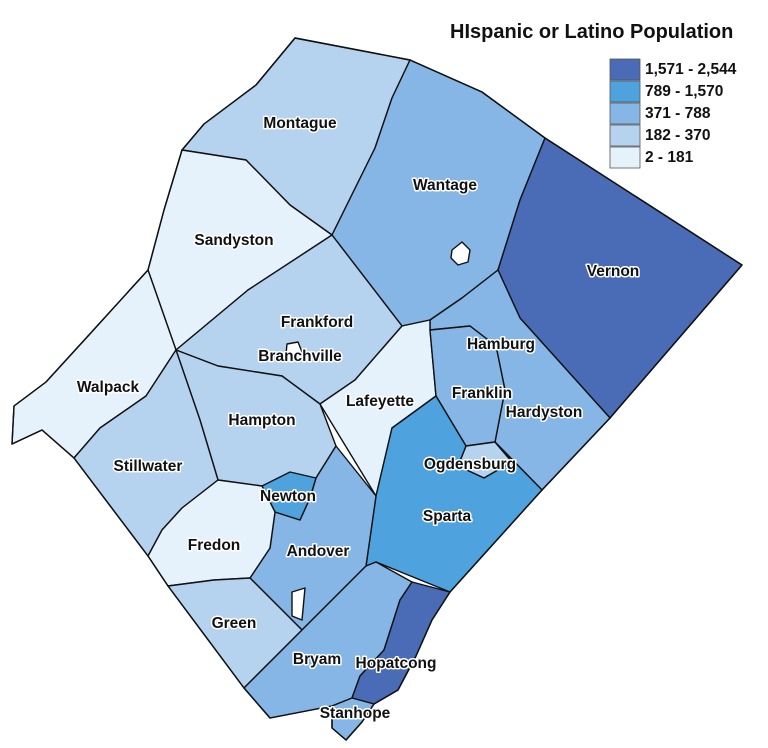 Image resolution: width=768 pixels, height=748 pixels. Describe the element at coordinates (234, 623) in the screenshot. I see `label-green: Green` at that location.